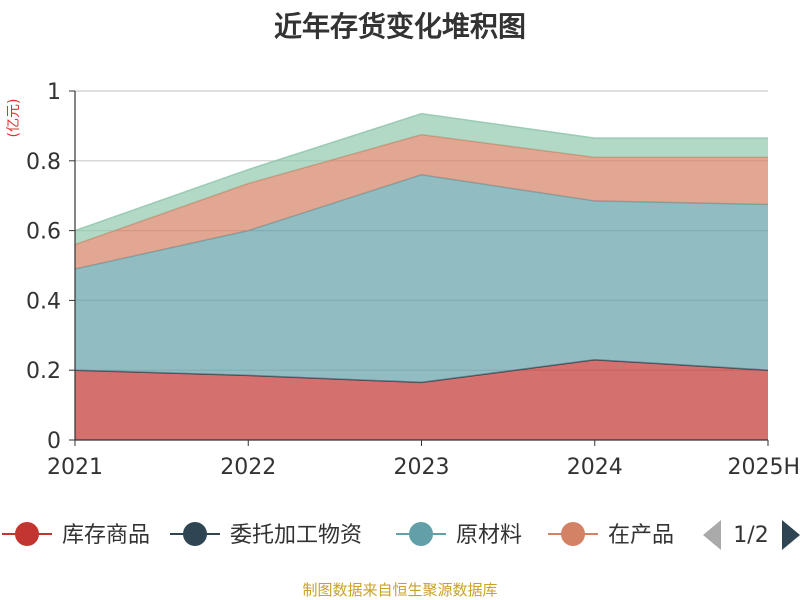  What do you see at coordinates (399, 590) in the screenshot?
I see `source-note: 制图数据来自恒生聚源数据库` at bounding box center [399, 590].